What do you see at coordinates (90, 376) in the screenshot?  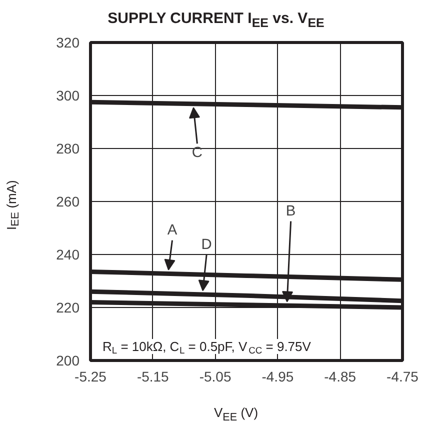 I see `x-tick-label: -5.25` at bounding box center [90, 376].